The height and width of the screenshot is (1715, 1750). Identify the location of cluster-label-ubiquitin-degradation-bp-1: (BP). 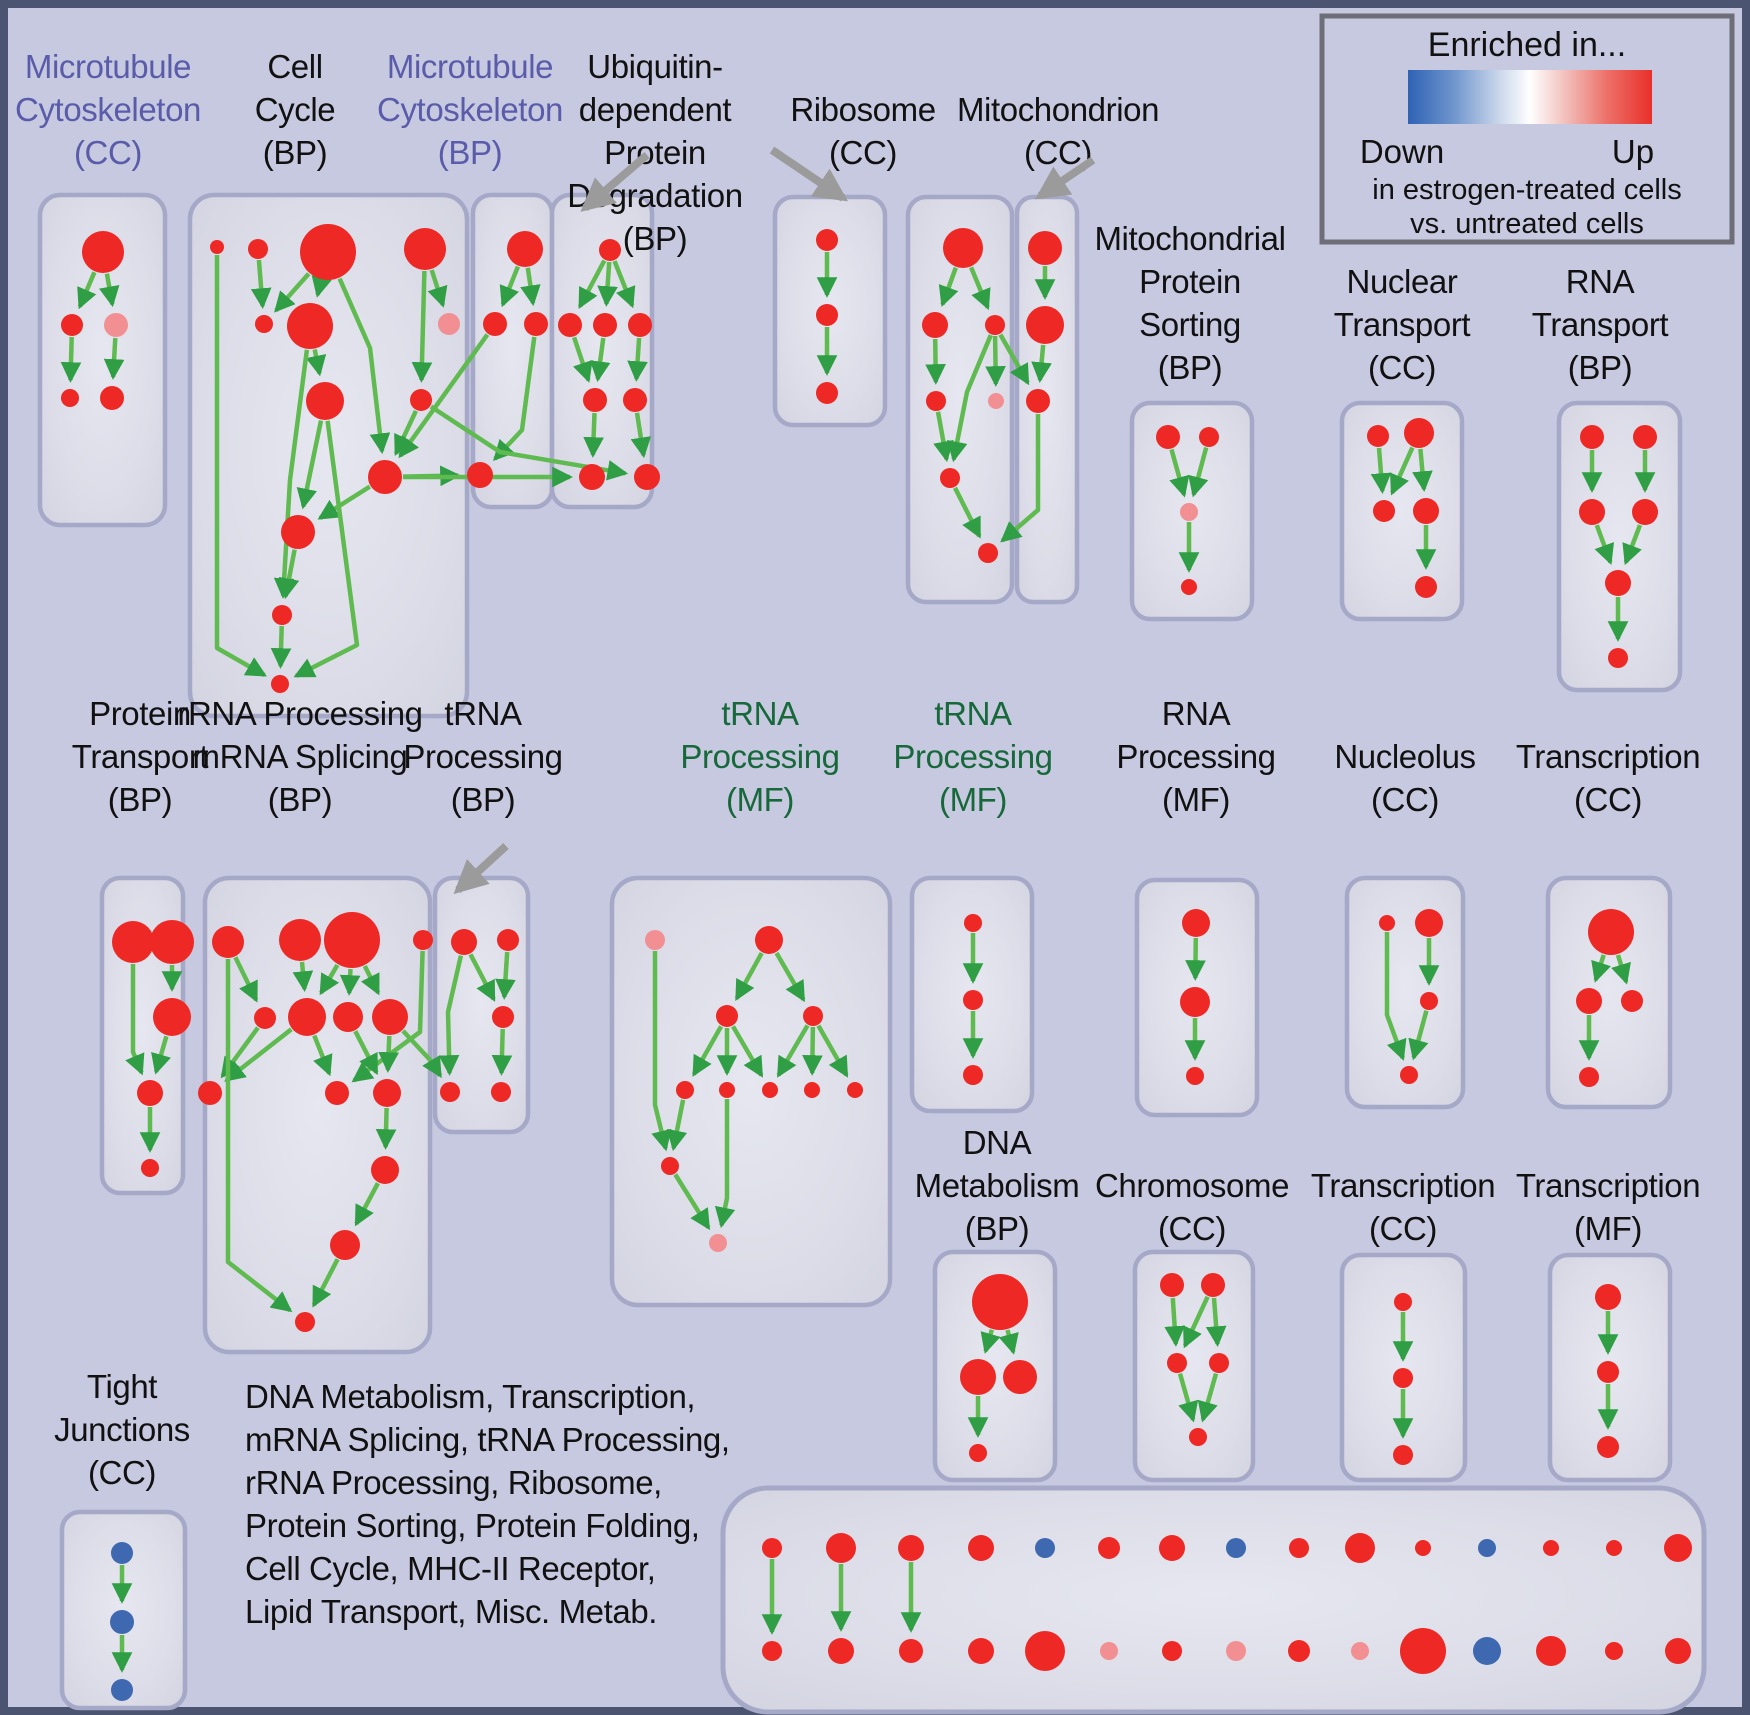
(655, 238).